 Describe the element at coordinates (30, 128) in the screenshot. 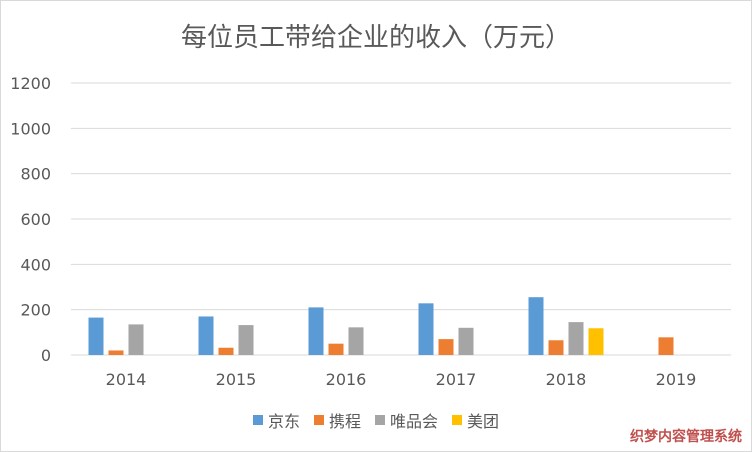

I see `y-tick-label: 1000` at that location.